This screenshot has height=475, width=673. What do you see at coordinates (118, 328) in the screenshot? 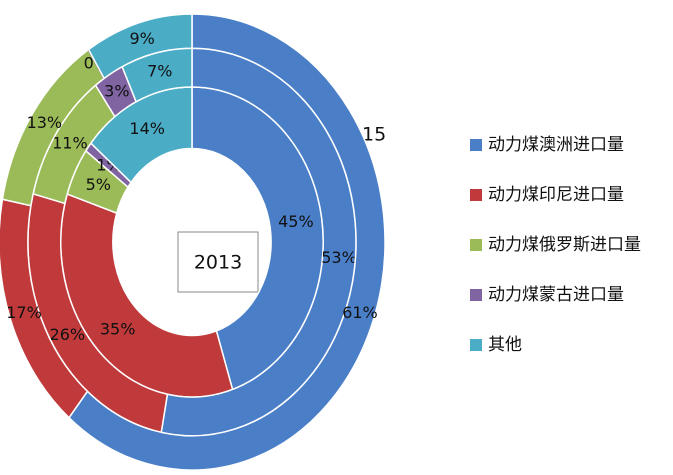
I see `data-label: 35%` at bounding box center [118, 328].